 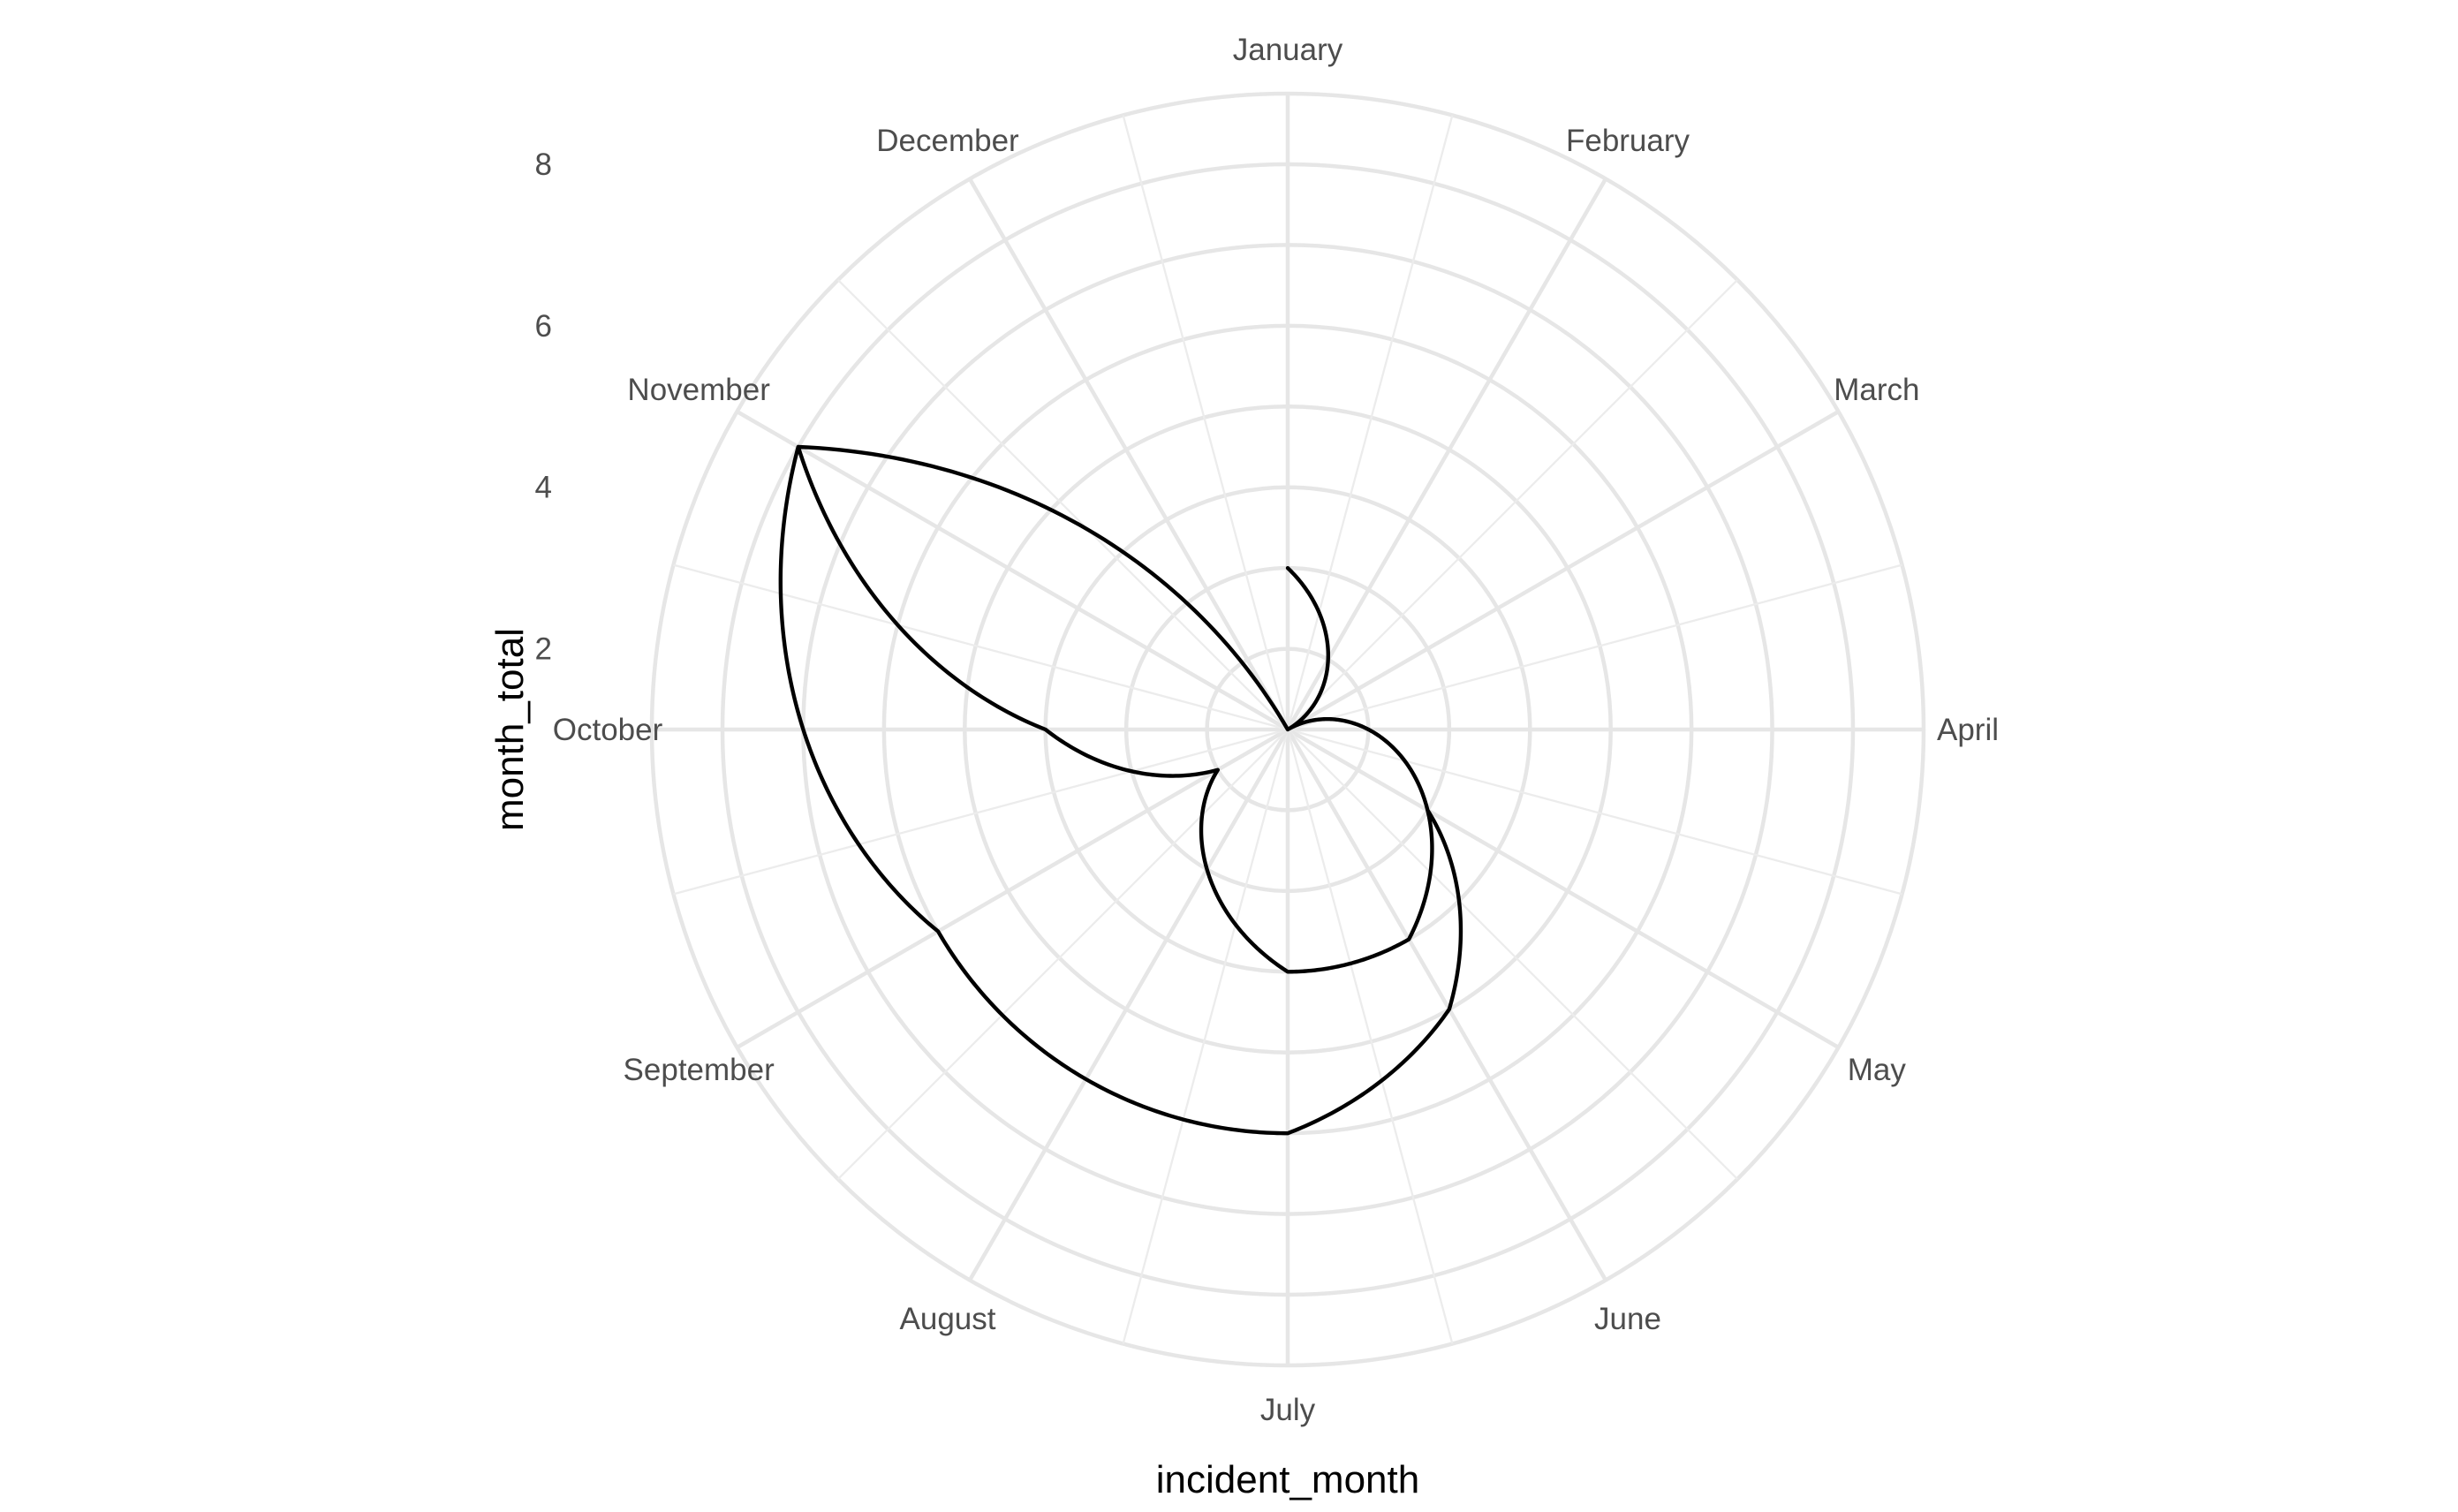 What do you see at coordinates (1968, 730) in the screenshot?
I see `month-label-april: April` at bounding box center [1968, 730].